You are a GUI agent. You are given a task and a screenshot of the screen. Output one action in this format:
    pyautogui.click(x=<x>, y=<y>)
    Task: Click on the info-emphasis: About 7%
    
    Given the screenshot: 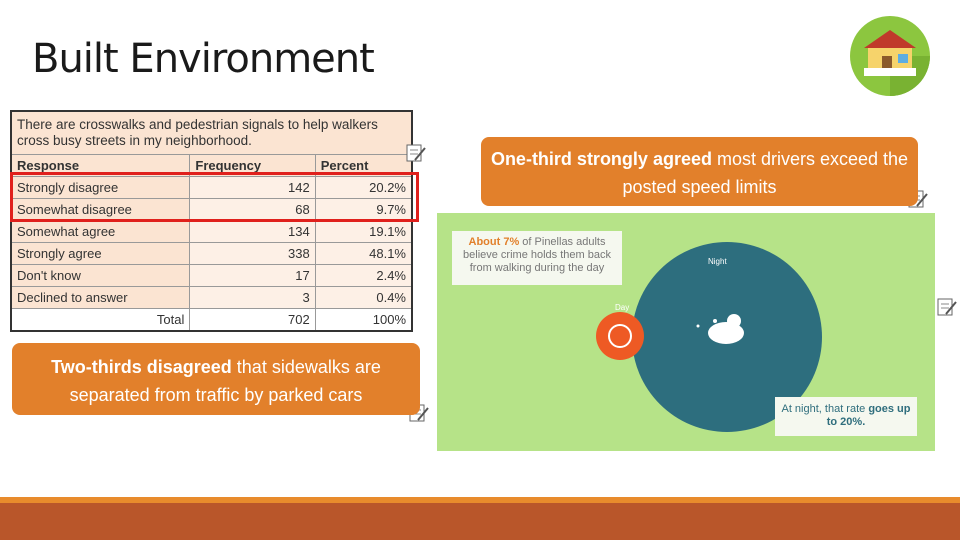 What is the action you would take?
    pyautogui.click(x=494, y=242)
    